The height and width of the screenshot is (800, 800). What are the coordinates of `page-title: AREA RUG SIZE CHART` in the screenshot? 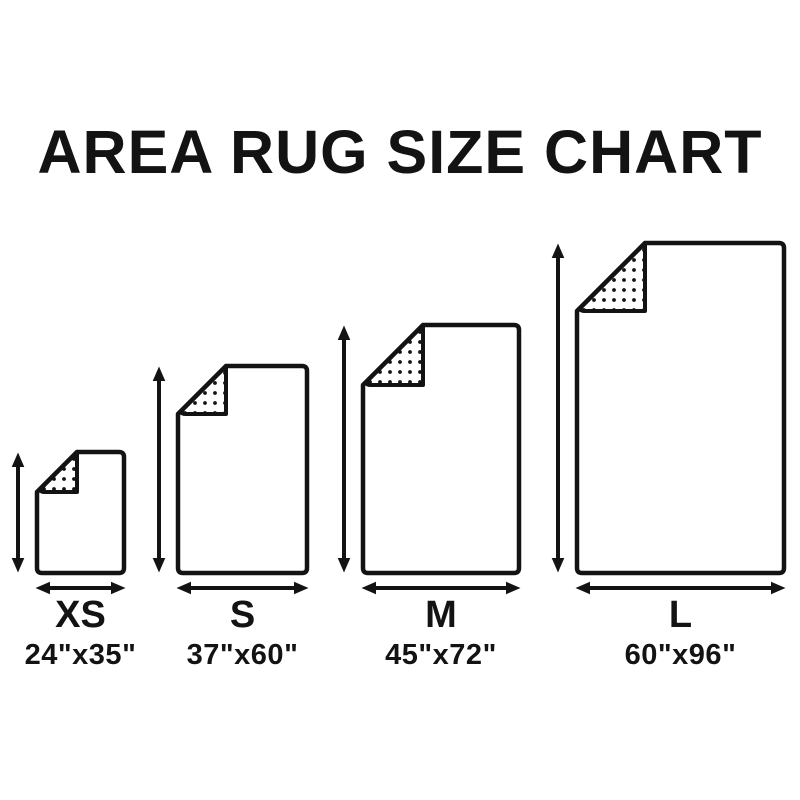 It's located at (400, 152).